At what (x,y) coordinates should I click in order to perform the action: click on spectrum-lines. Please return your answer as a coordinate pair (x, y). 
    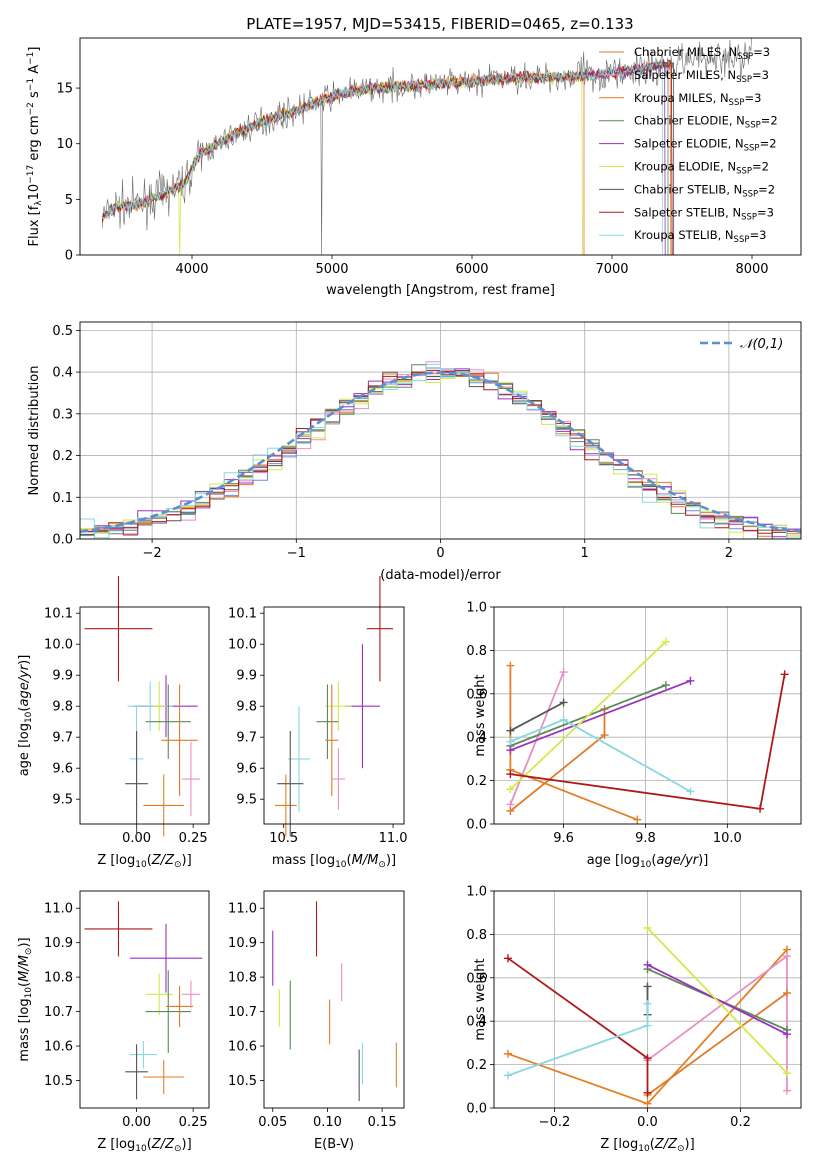
    Looking at the image, I should click on (426, 146).